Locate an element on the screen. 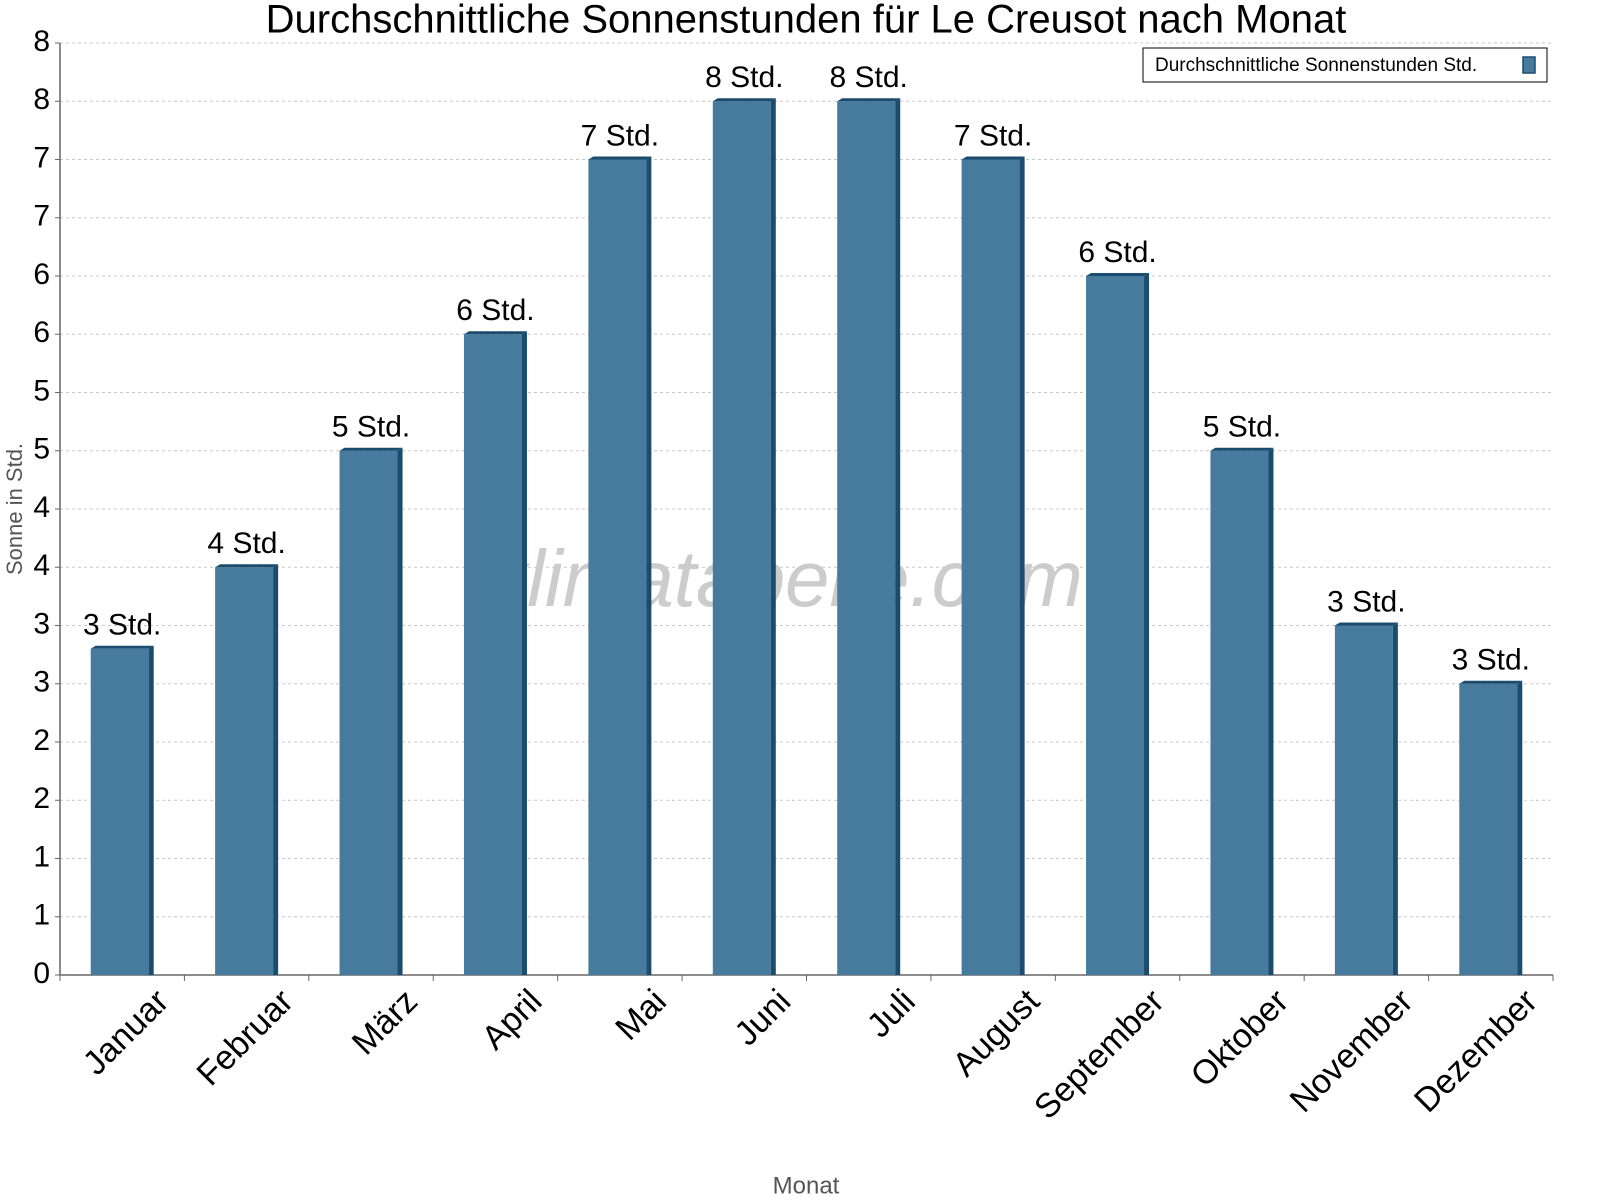  legend-box is located at coordinates (1345, 65).